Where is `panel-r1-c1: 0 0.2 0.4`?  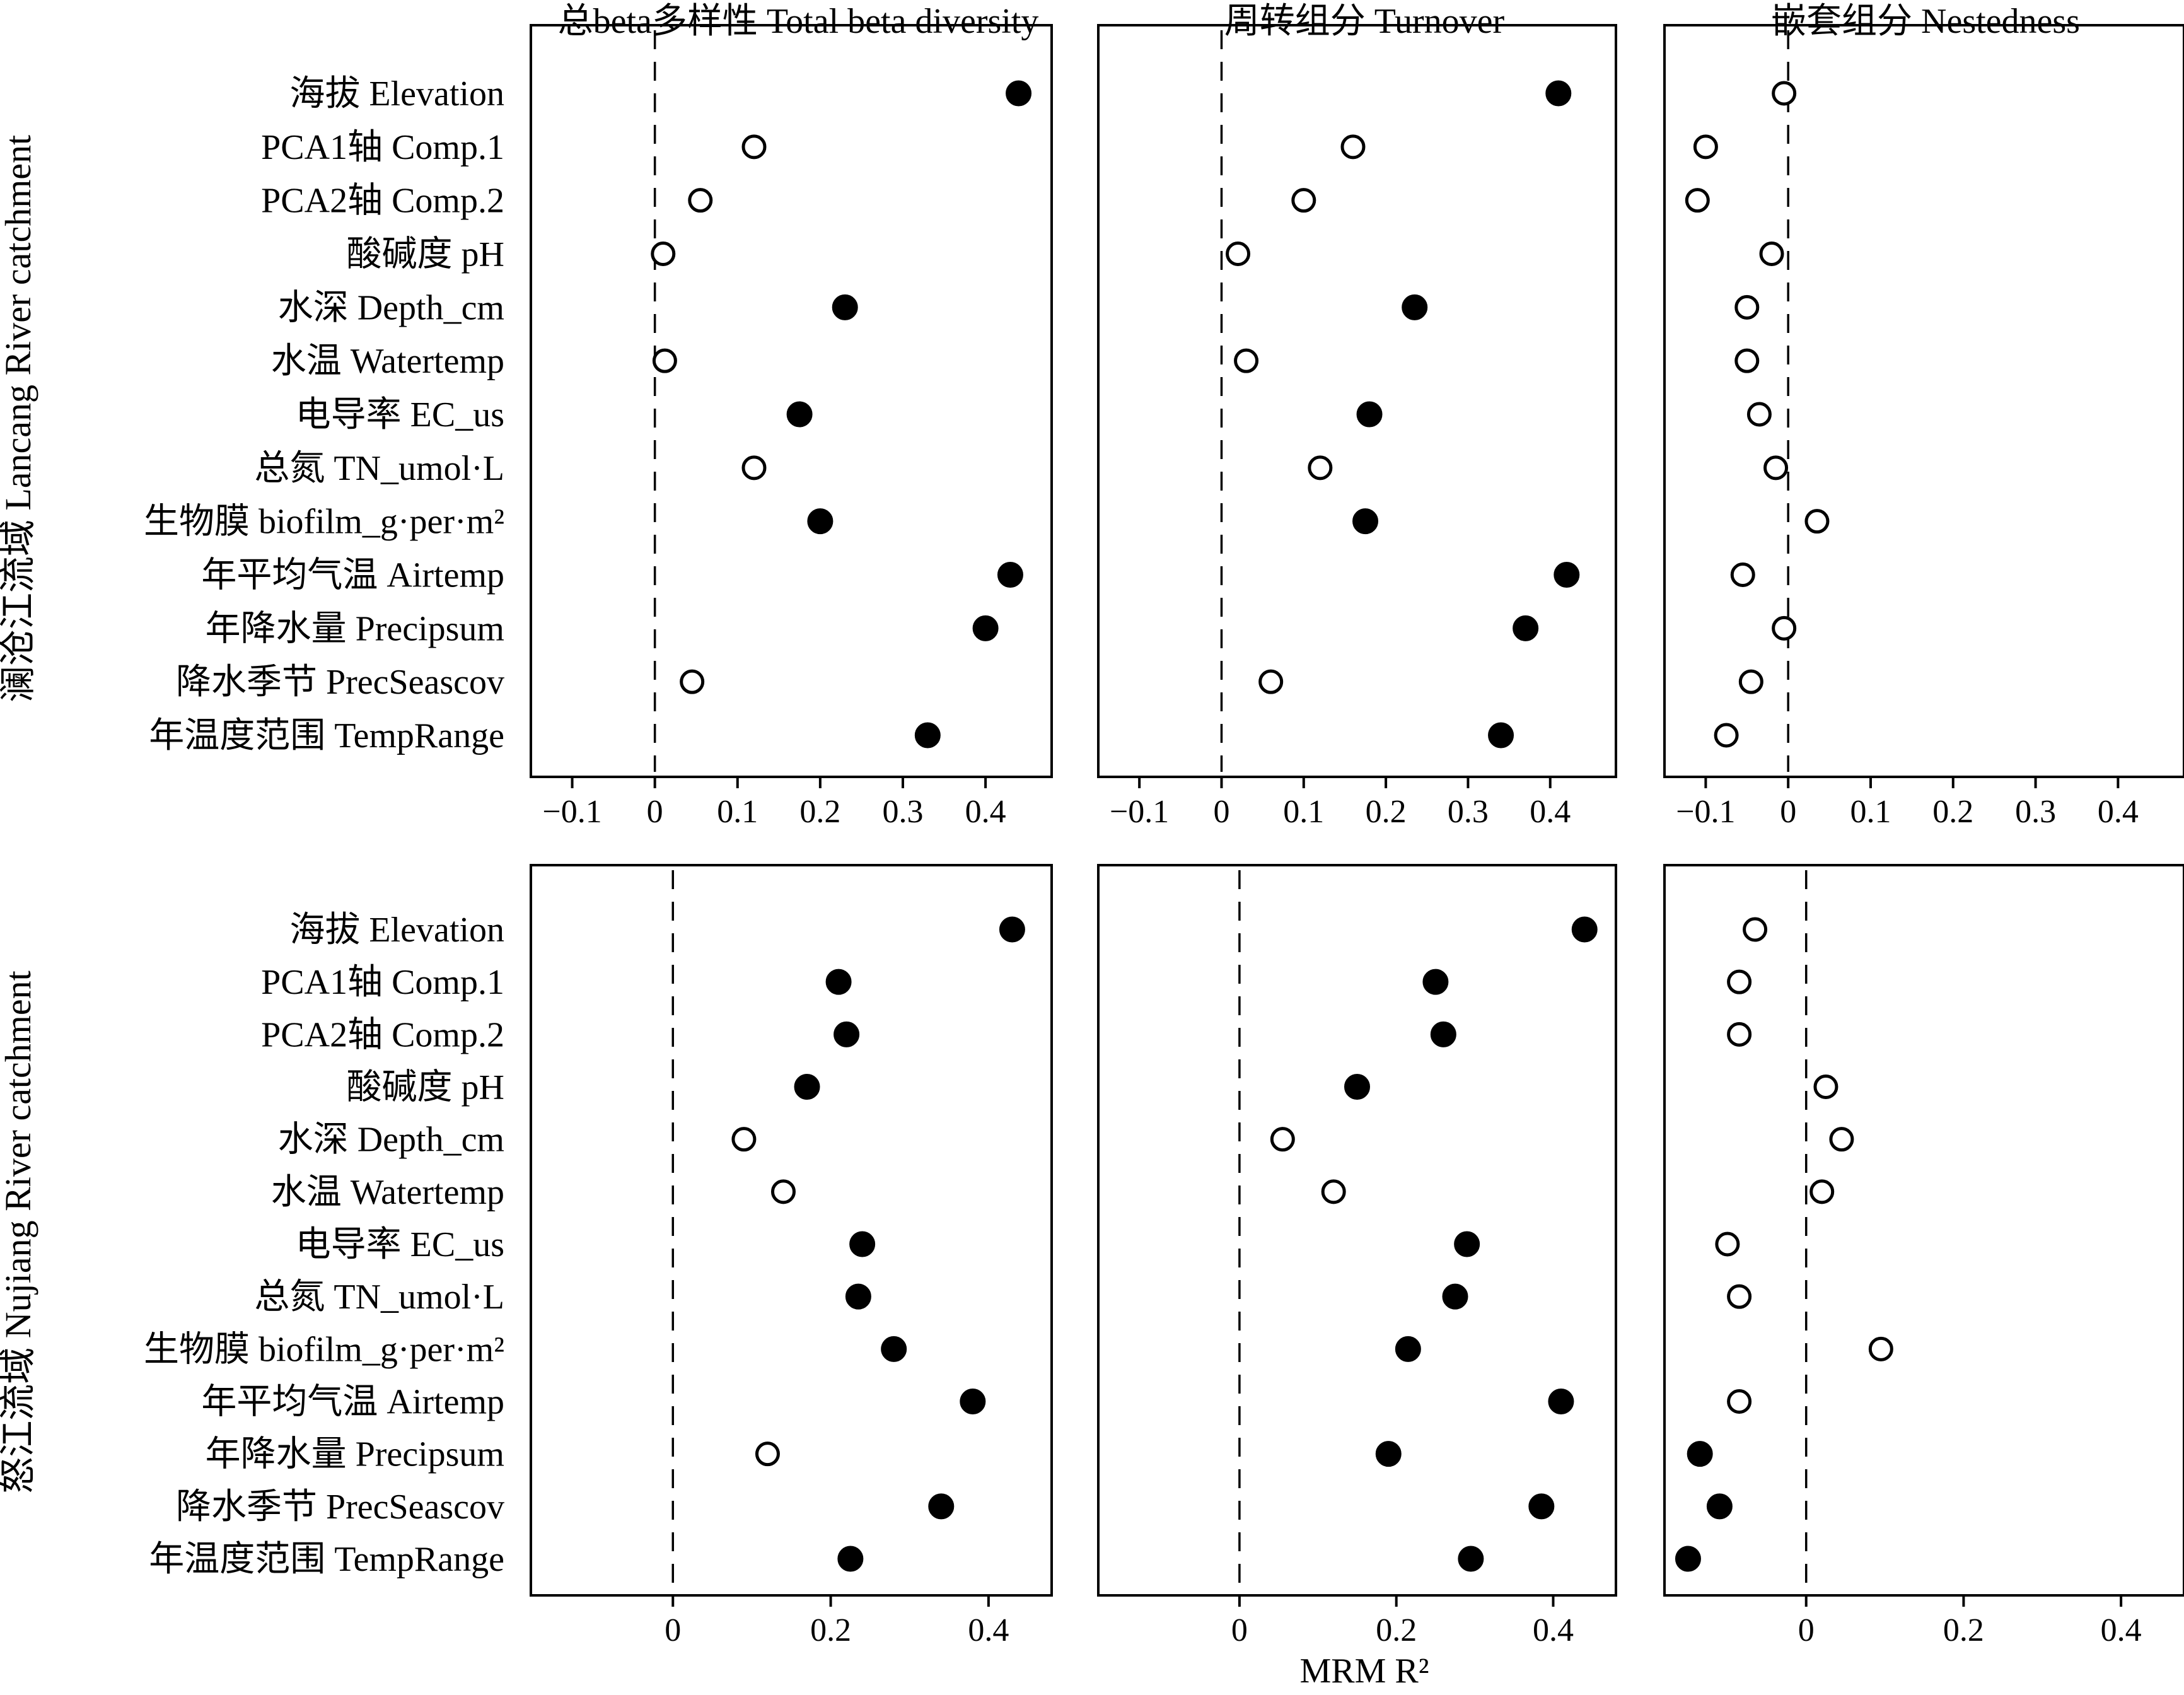
panel-r1-c1: 0 0.2 0.4 is located at coordinates (1357, 1256).